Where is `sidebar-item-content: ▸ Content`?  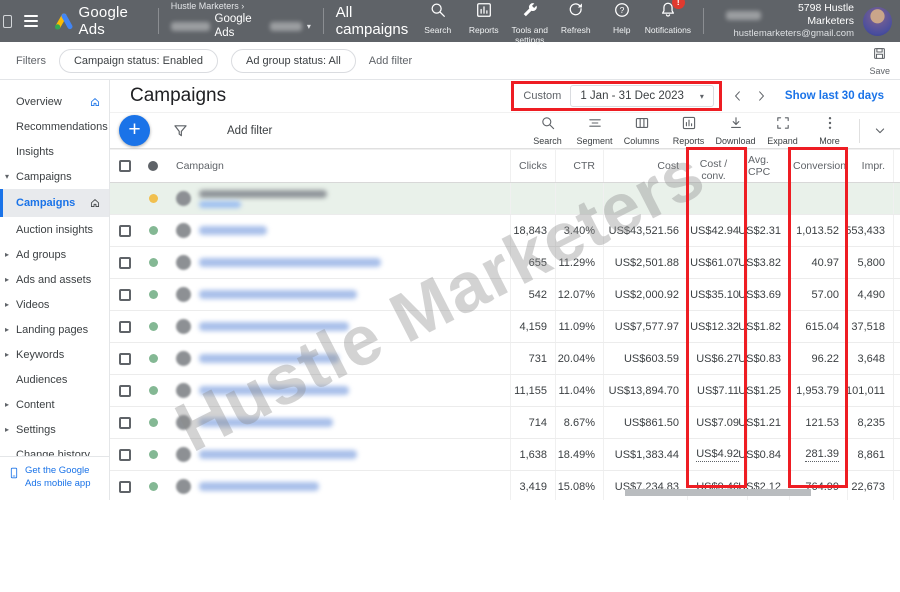
sidebar-item-content: ▸ Content is located at coordinates (30, 404).